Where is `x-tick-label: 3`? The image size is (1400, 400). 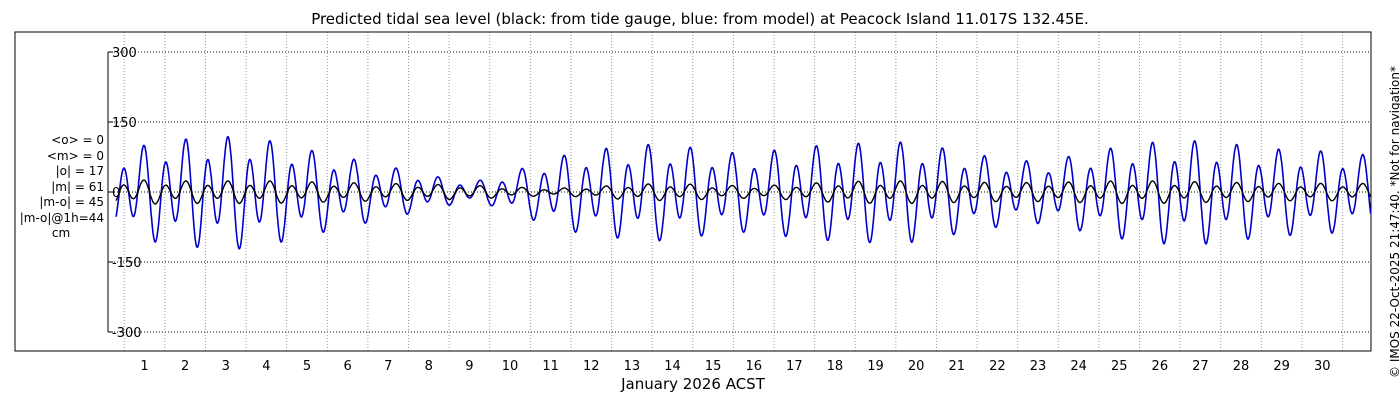 x-tick-label: 3 is located at coordinates (226, 366).